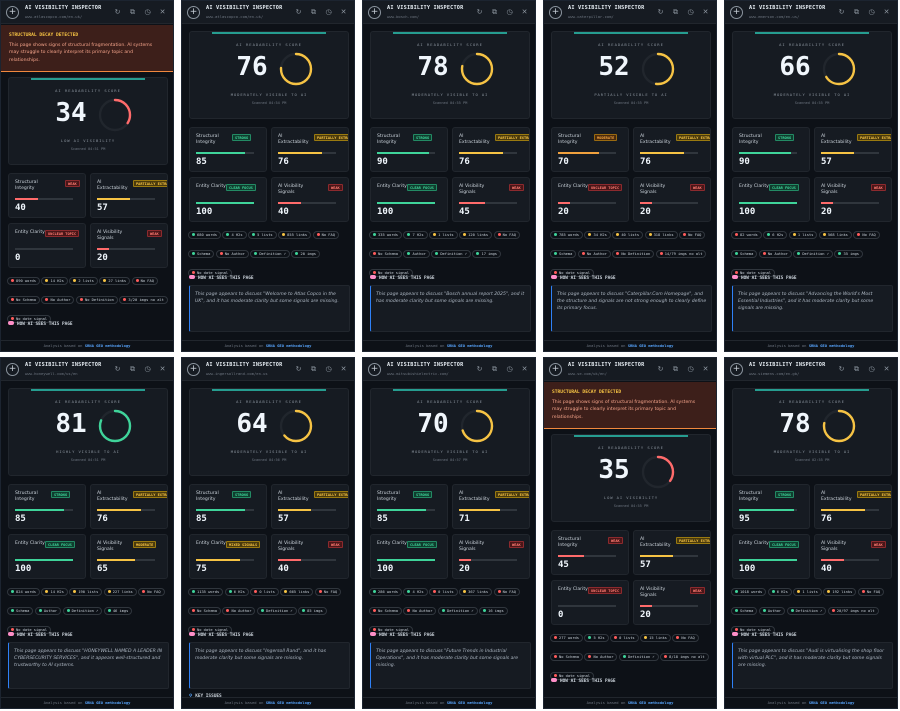  What do you see at coordinates (120, 611) in the screenshot?
I see `stat-text: 46 imgs` at bounding box center [120, 611].